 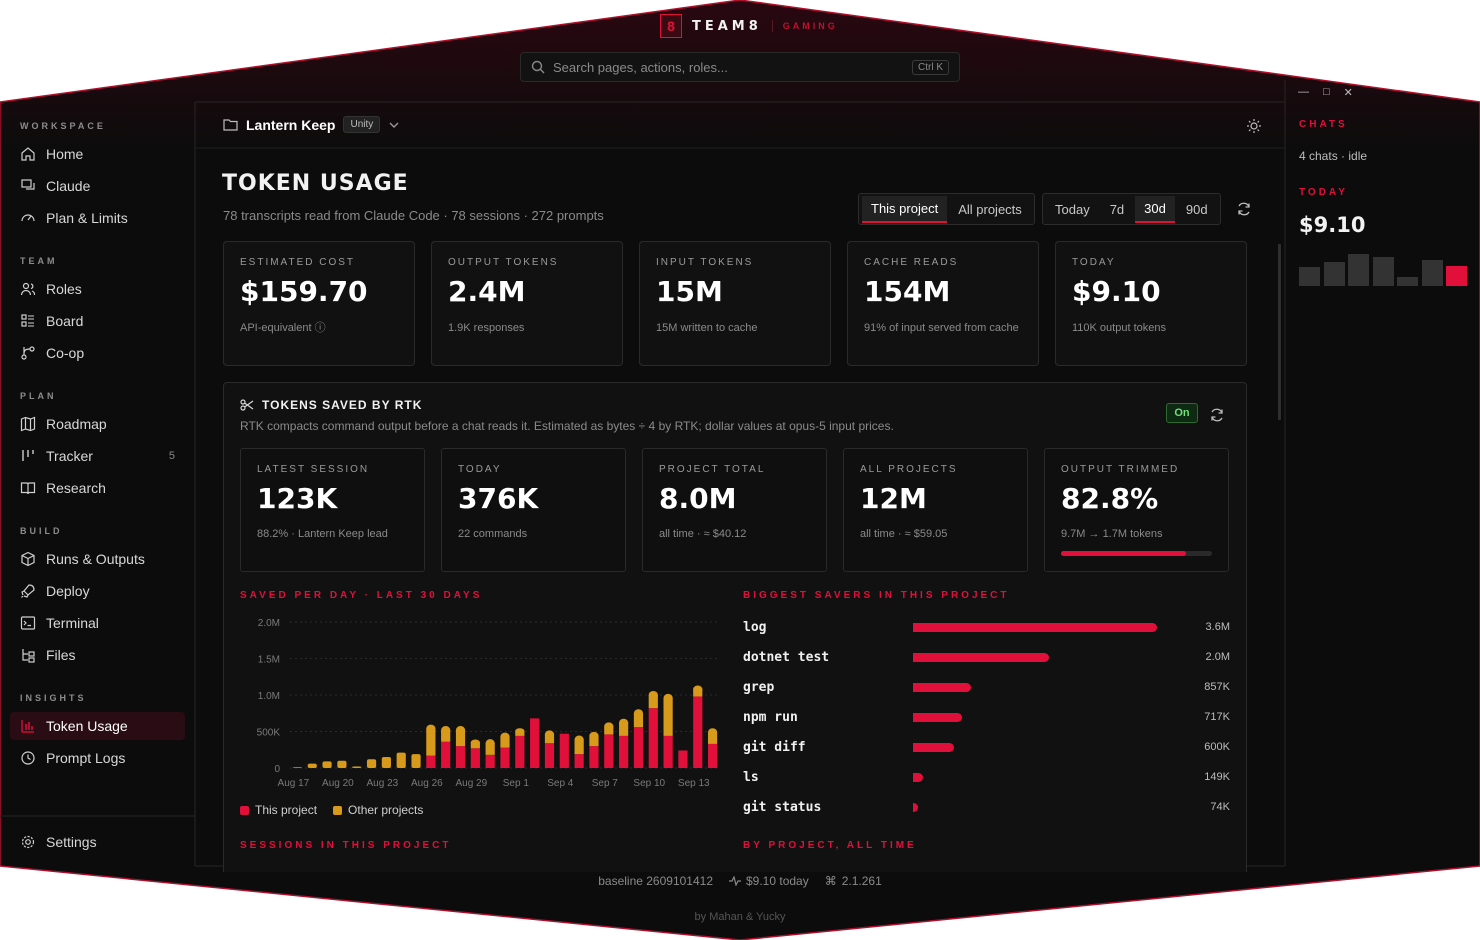 I want to click on sidebar-item-prompt-logs: Prompt Logs, so click(x=97, y=758).